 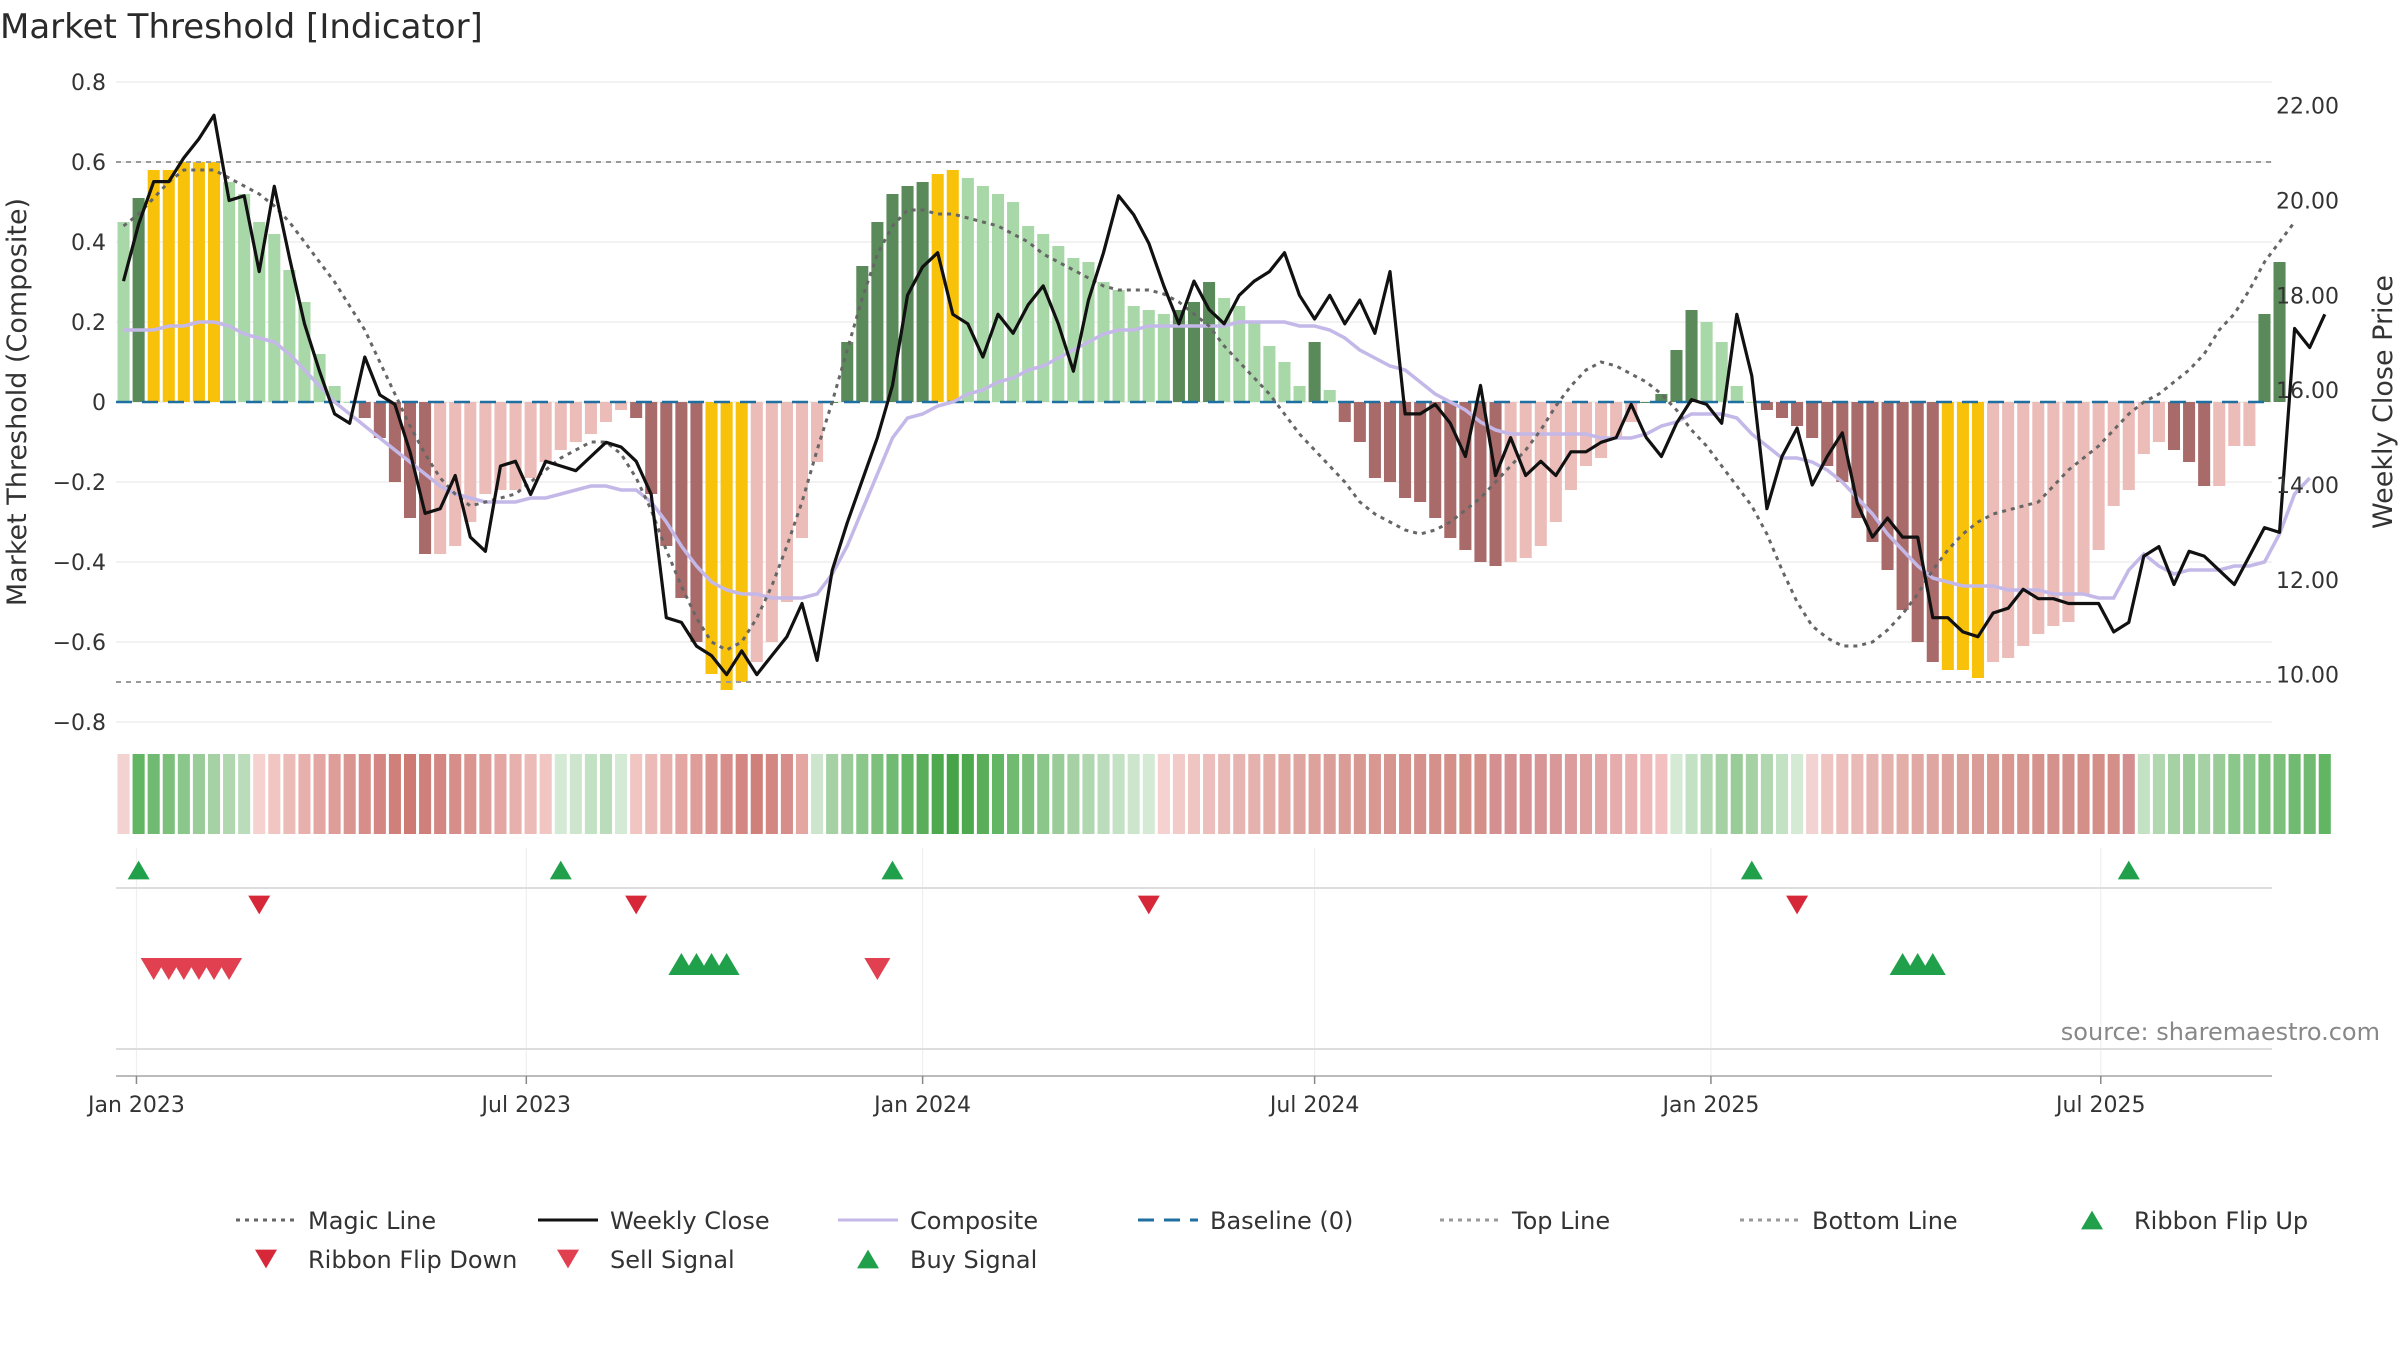 I want to click on y-left-tick-label: 0, so click(x=99, y=403).